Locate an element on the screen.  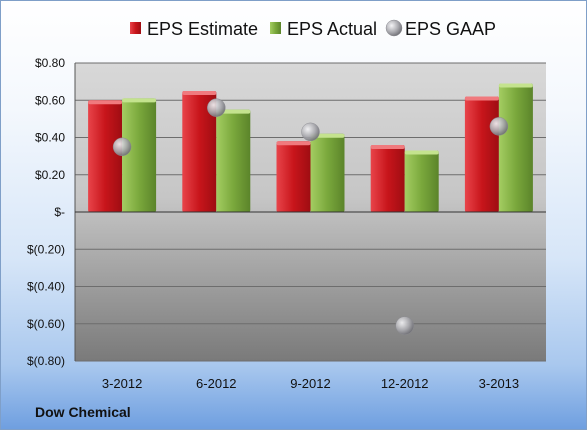
legend: EPS Estimate EPS Actual EPS GAAP is located at coordinates (313, 29).